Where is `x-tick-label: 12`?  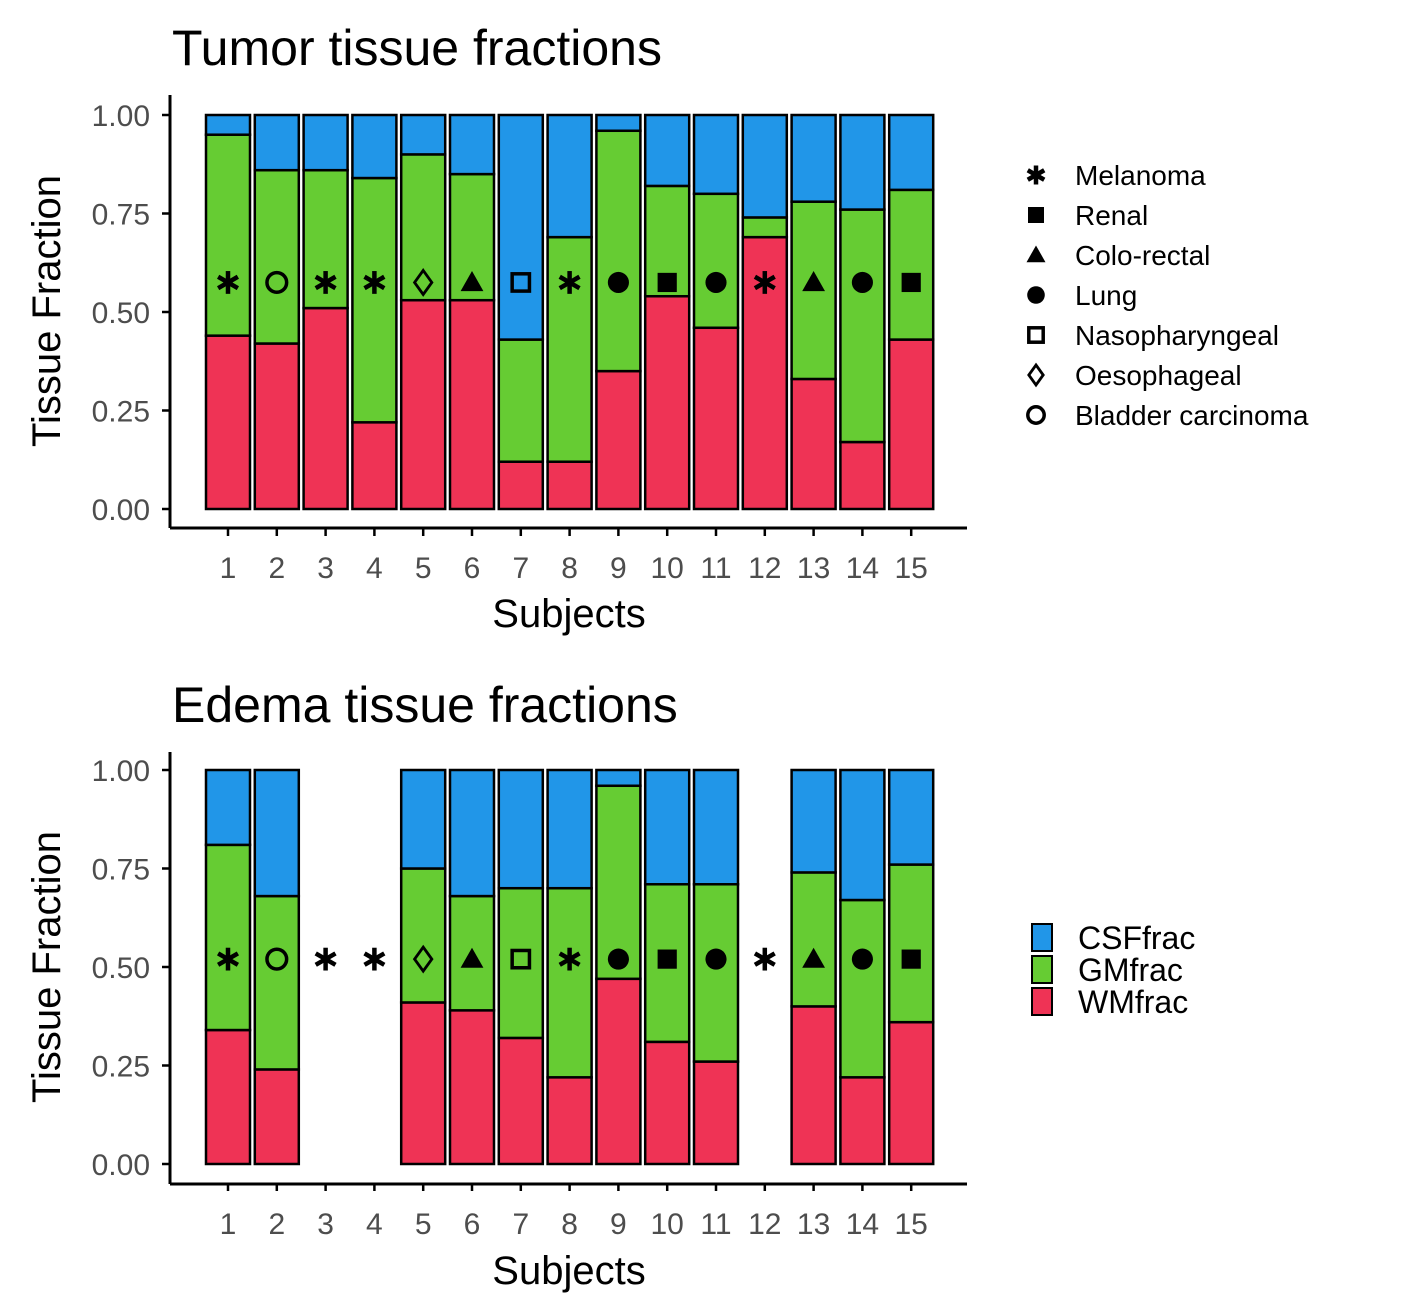 x-tick-label: 12 is located at coordinates (764, 568).